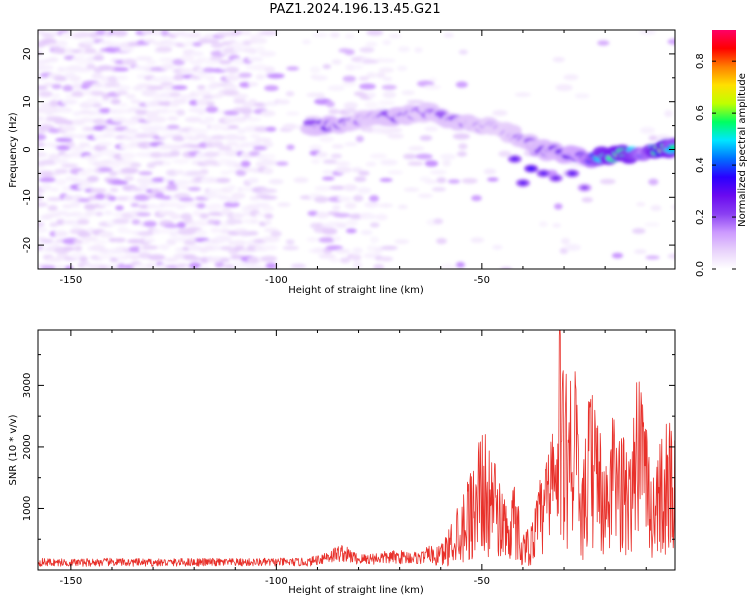 This screenshot has width=750, height=600. I want to click on chart-title: PAZ1.2024.196.13.45.G21, so click(355, 9).